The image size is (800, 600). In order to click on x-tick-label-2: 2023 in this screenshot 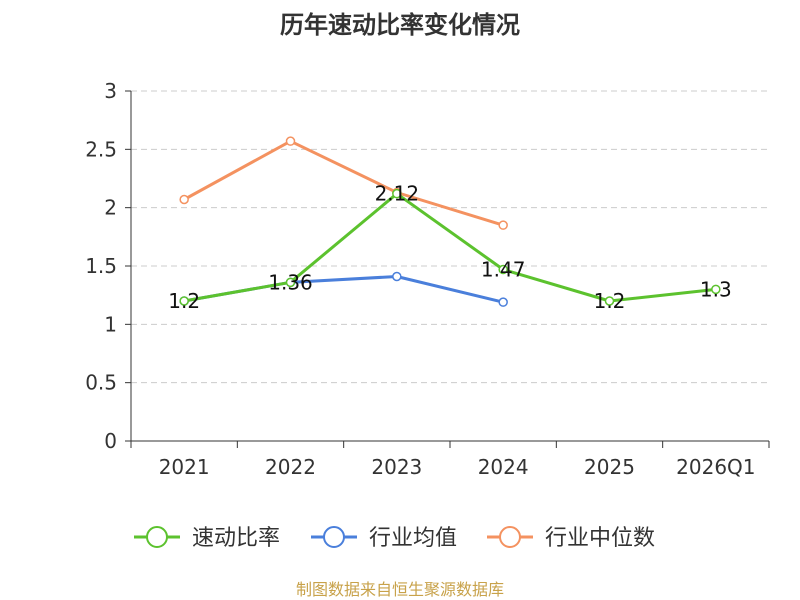, I will do `click(396, 467)`.